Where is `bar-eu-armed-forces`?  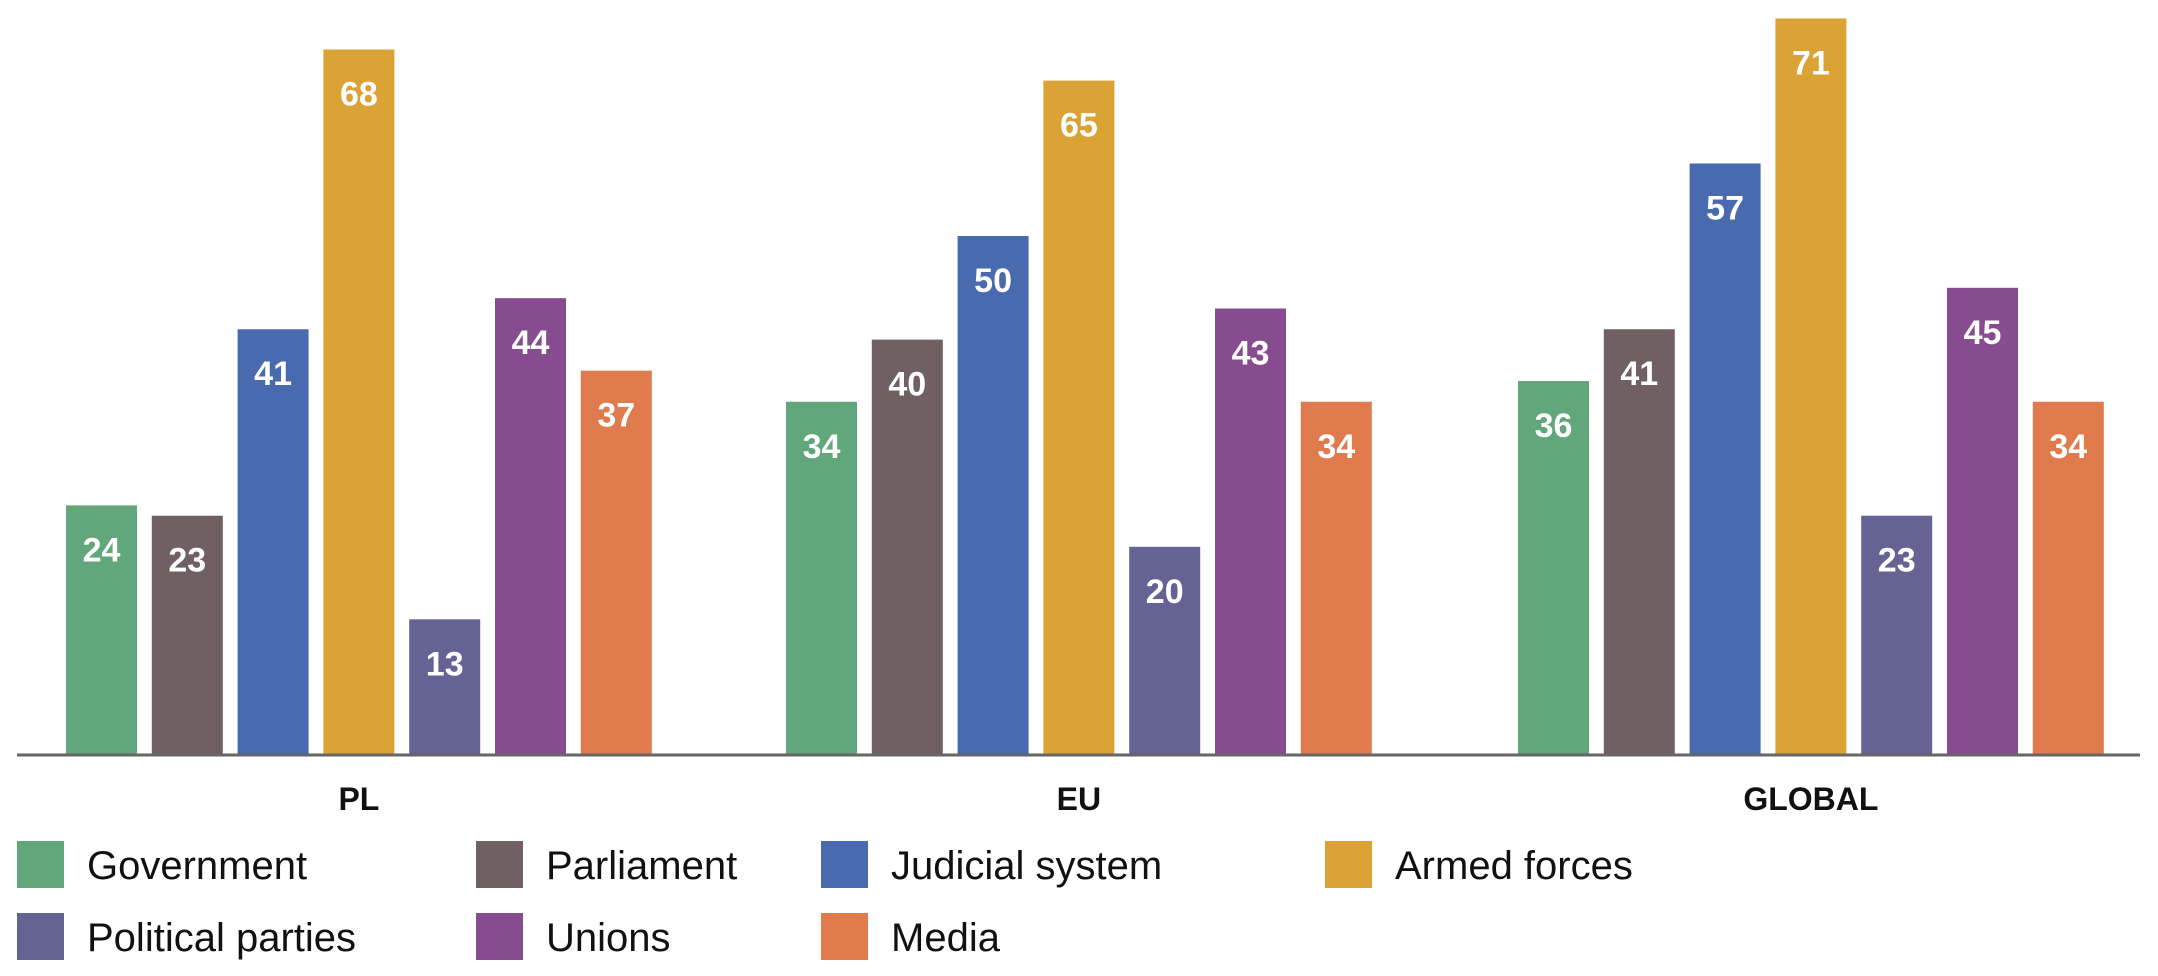
bar-eu-armed-forces is located at coordinates (1079, 417).